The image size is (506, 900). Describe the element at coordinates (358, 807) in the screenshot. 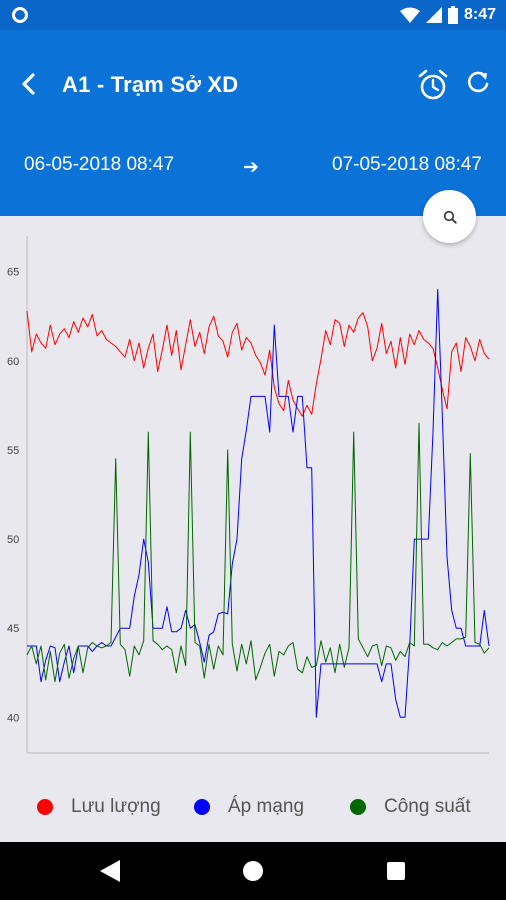

I see `legend-dot-cong-suat` at that location.